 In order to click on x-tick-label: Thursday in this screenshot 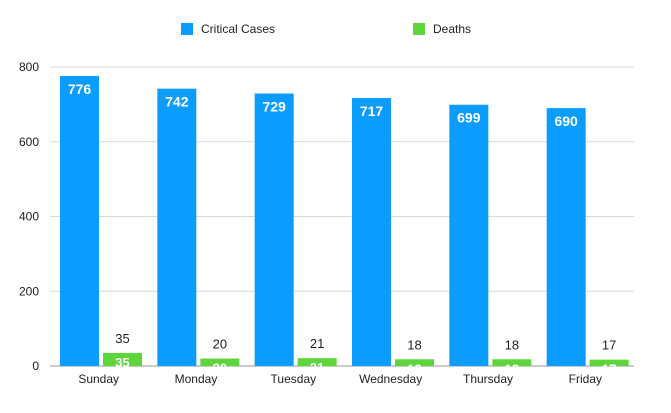, I will do `click(488, 379)`.